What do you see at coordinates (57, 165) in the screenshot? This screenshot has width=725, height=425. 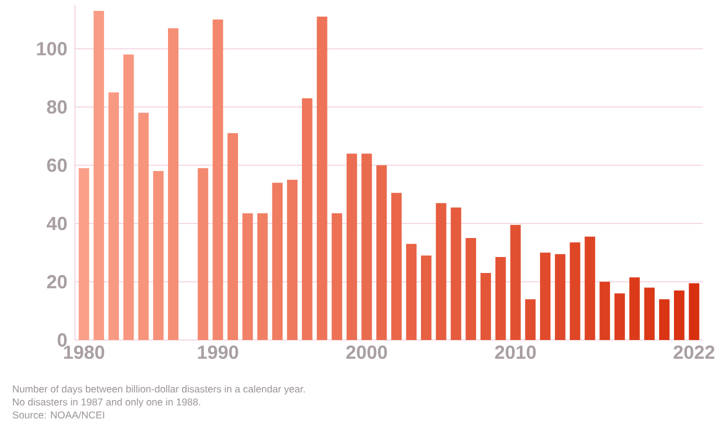 I see `y-tick-label: 60` at bounding box center [57, 165].